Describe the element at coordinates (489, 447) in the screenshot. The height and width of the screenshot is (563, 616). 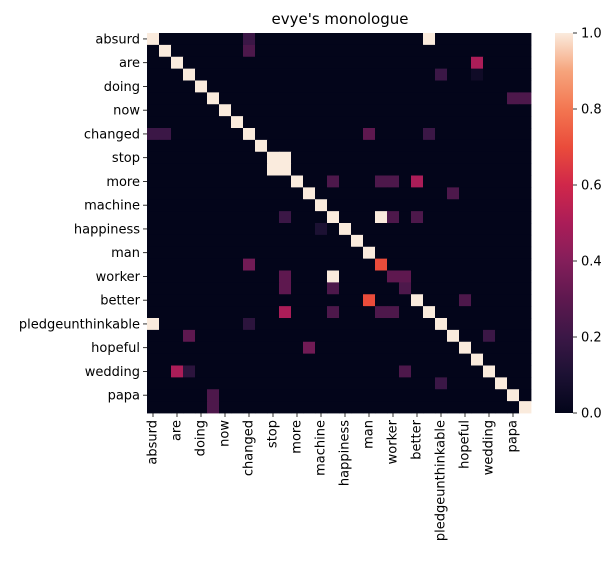
I see `x-tick-label: wedding` at that location.